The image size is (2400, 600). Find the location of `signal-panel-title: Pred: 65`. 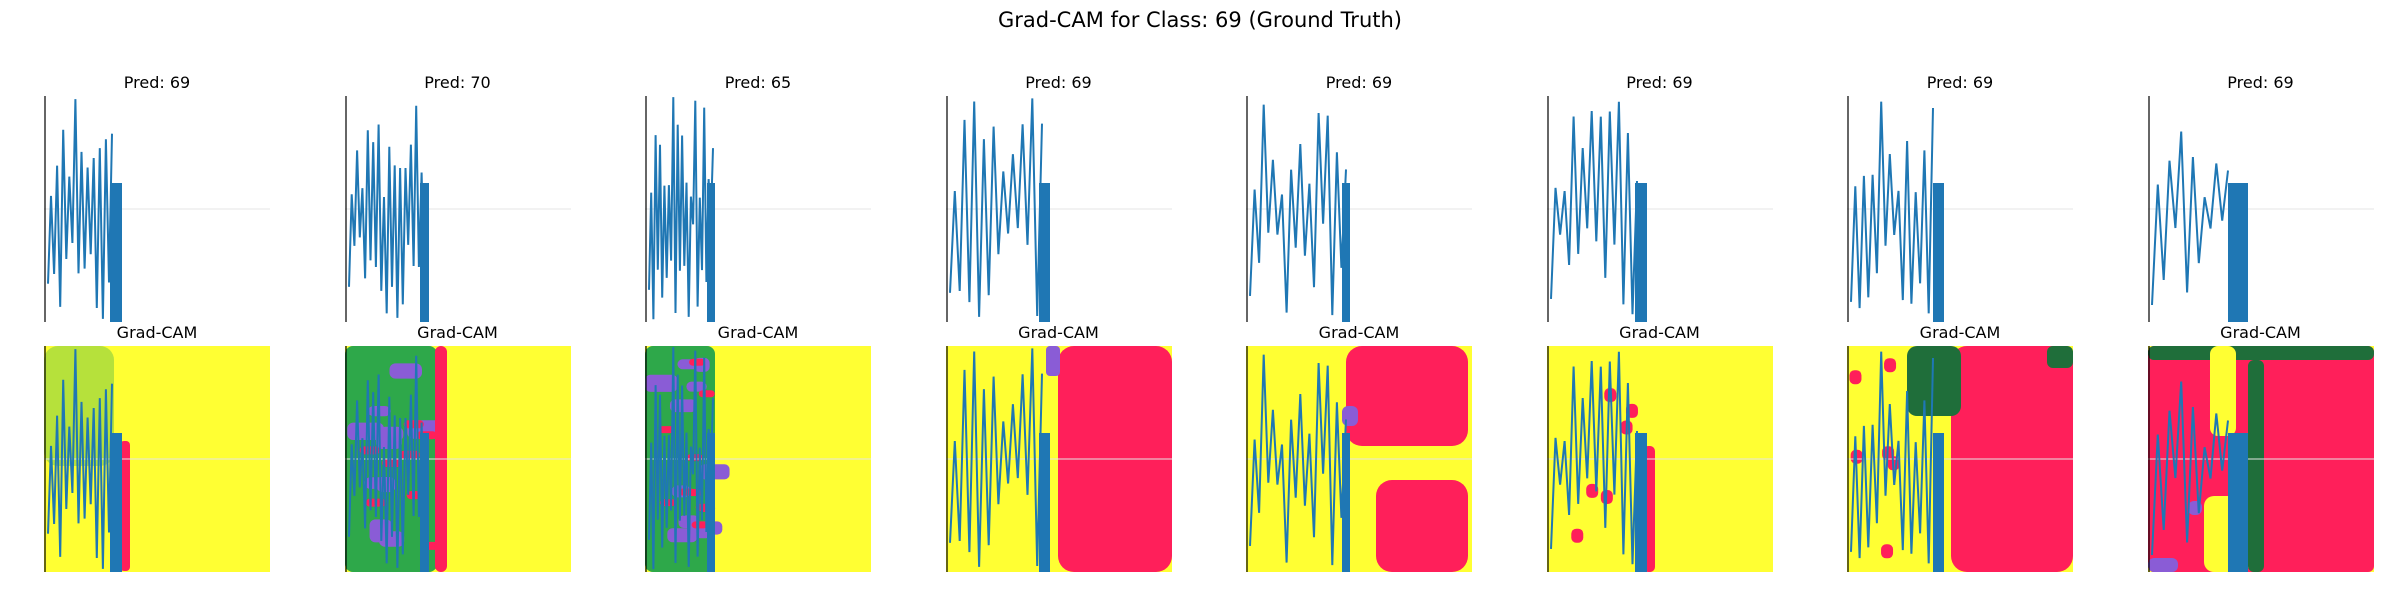

signal-panel-title: Pred: 65 is located at coordinates (758, 82).